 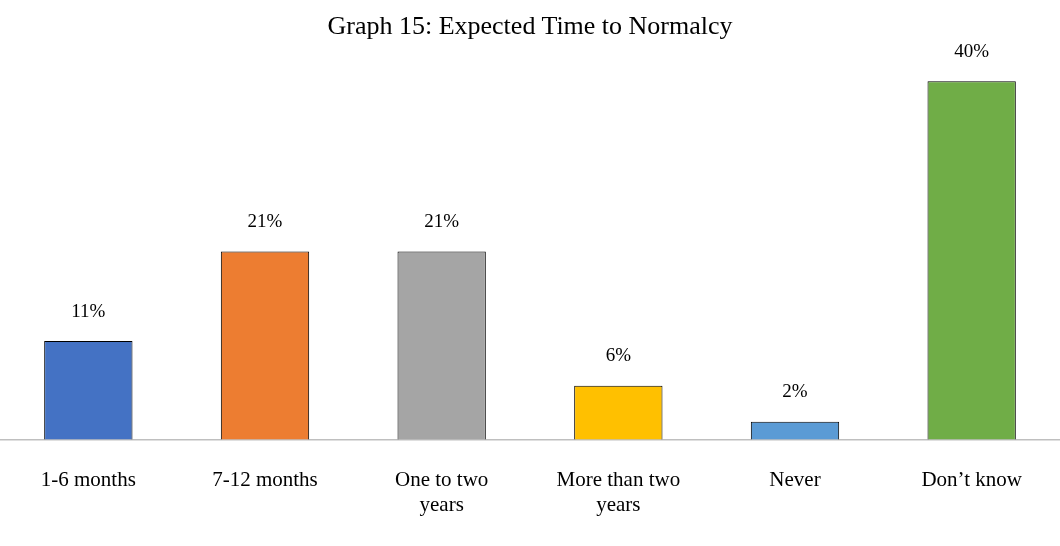 What do you see at coordinates (88, 310) in the screenshot?
I see `data-label: 11%` at bounding box center [88, 310].